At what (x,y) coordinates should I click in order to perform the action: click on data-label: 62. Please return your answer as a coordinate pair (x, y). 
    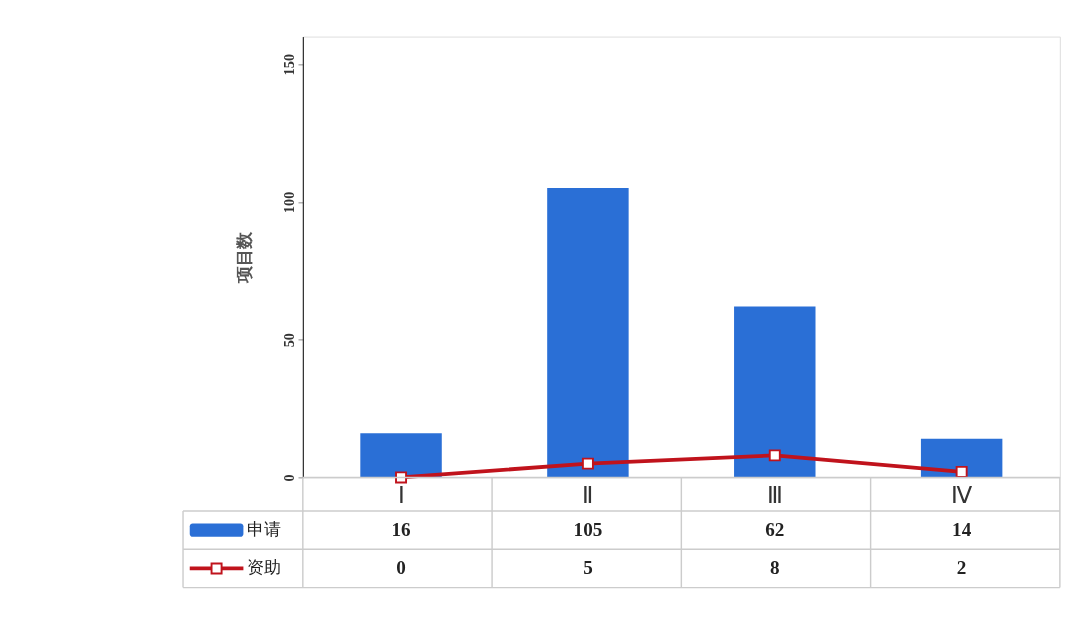
    Looking at the image, I should click on (775, 529).